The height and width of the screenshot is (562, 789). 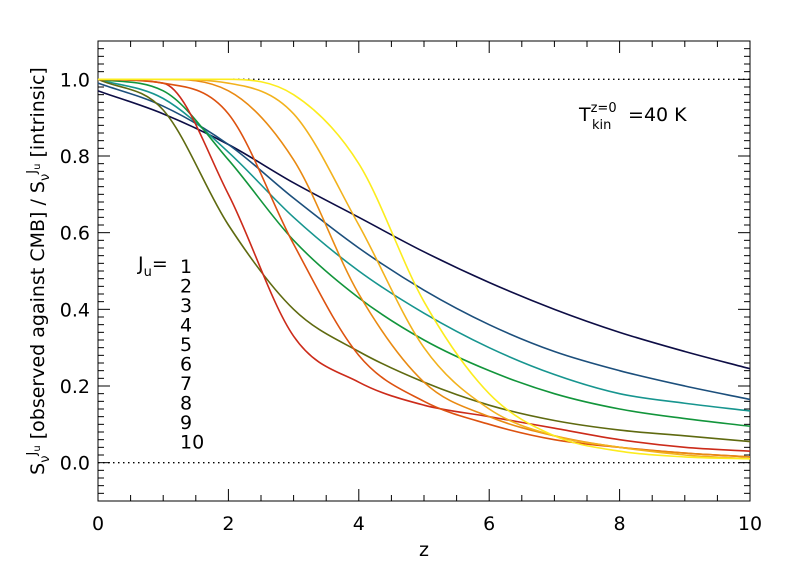 I want to click on y-label-tail: [intrinsic], so click(x=38, y=115).